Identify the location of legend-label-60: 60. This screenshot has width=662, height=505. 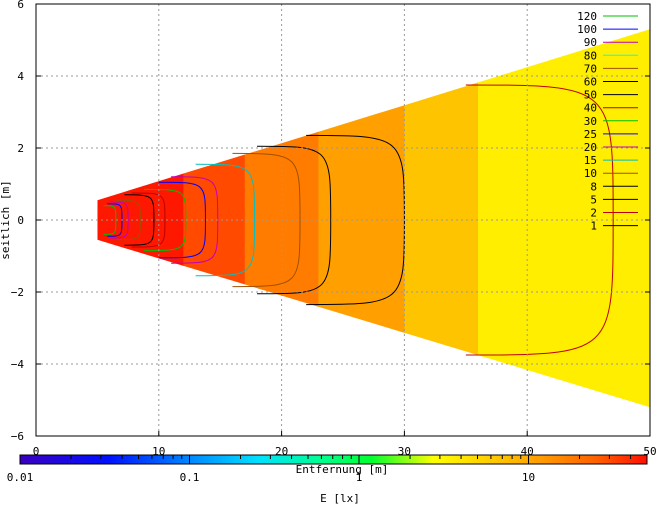
(590, 82).